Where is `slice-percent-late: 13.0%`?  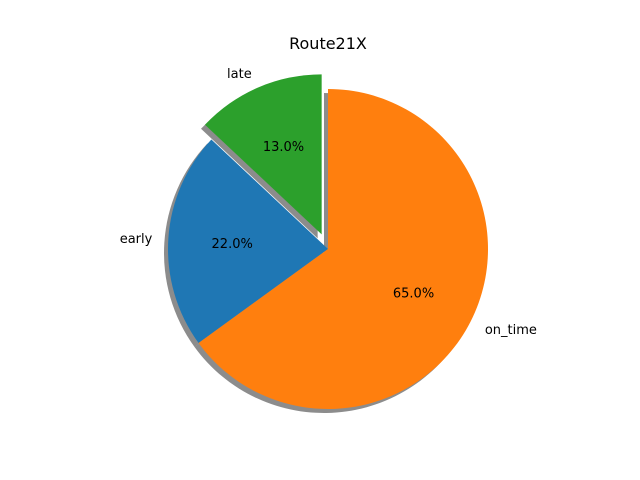 slice-percent-late: 13.0% is located at coordinates (283, 147).